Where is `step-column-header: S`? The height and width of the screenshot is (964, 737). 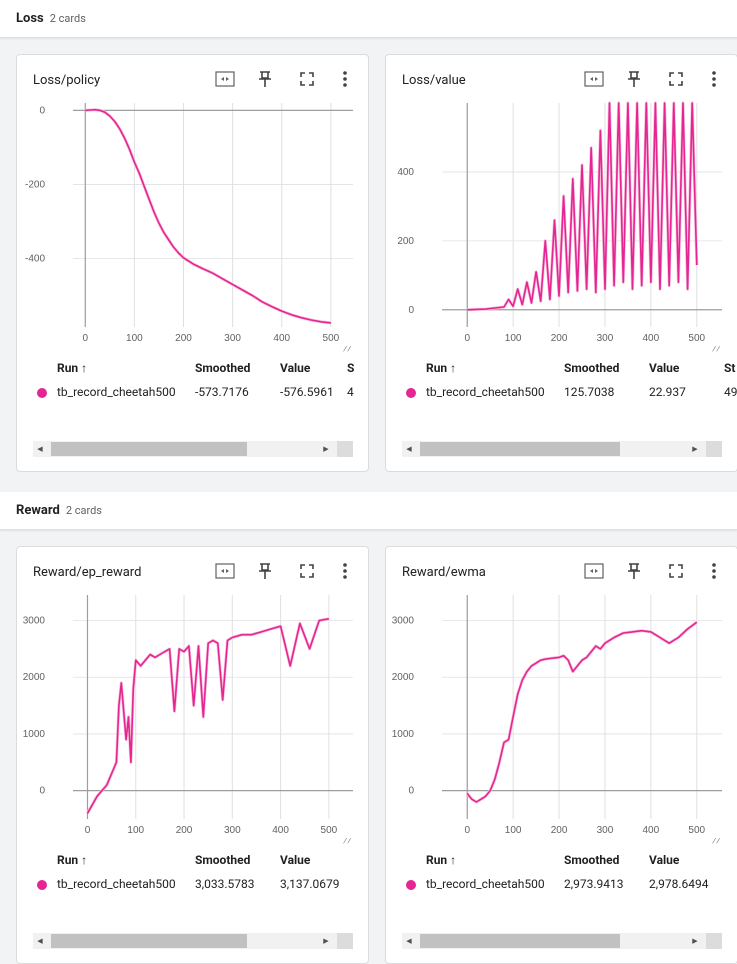 step-column-header: S is located at coordinates (351, 368).